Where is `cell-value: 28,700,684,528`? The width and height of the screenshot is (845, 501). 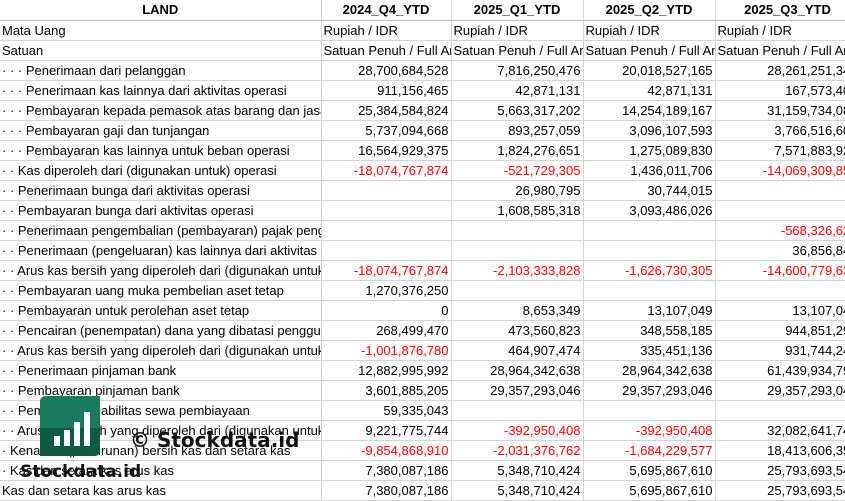 cell-value: 28,700,684,528 is located at coordinates (386, 70).